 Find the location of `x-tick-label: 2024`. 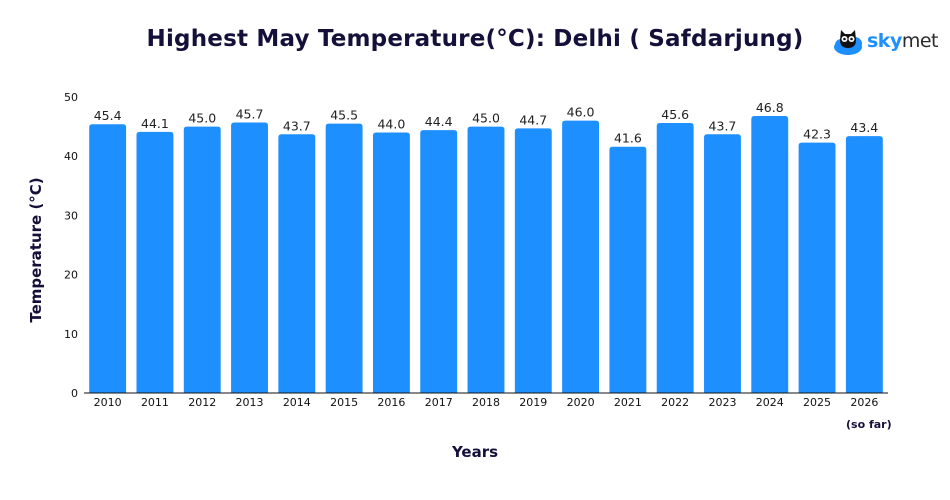

x-tick-label: 2024 is located at coordinates (770, 402).